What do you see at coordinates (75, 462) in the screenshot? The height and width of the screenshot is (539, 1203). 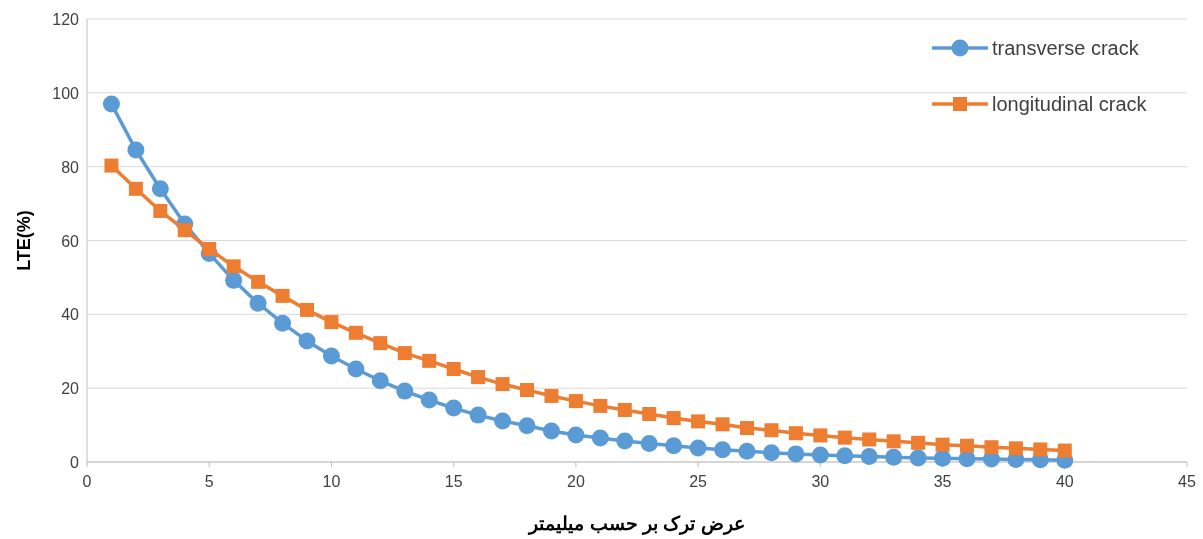 I see `y-tick-label: 0` at bounding box center [75, 462].